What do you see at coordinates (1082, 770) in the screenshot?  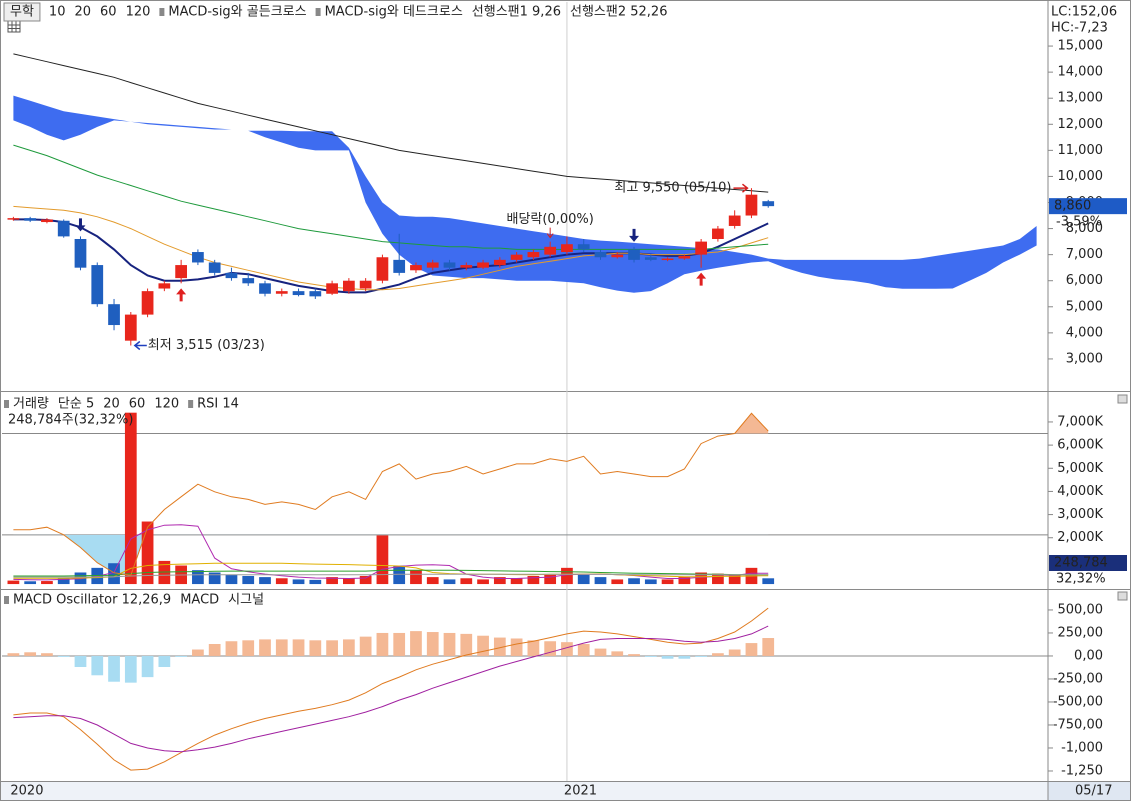 I see `y-tick-label: -1,250` at bounding box center [1082, 770].